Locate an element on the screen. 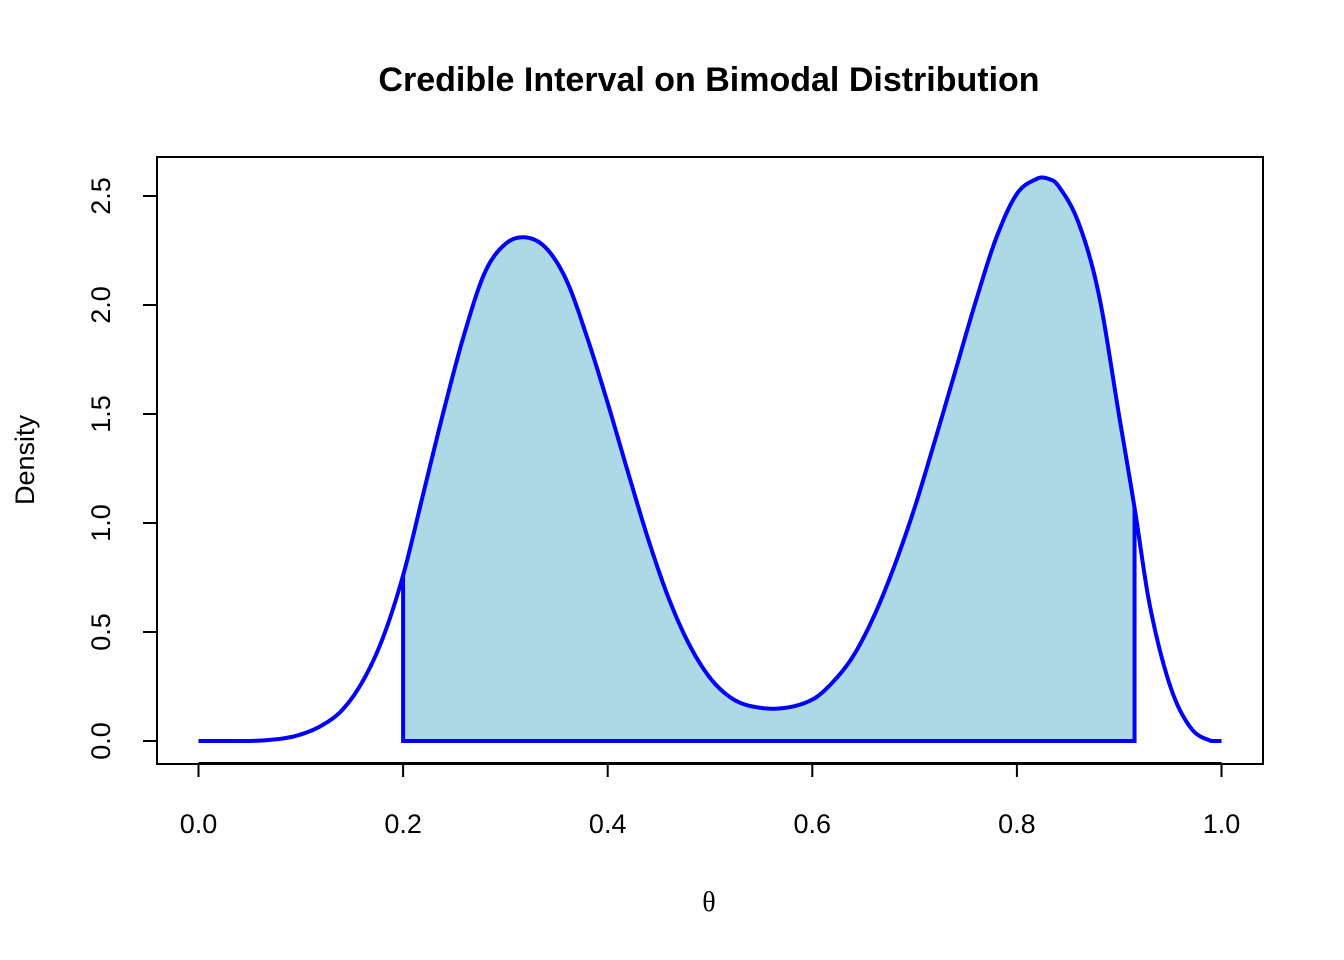 The image size is (1344, 960). y-axis: 0.0 0.5 1.0 1.5 2.0 2.5 is located at coordinates (122, 468).